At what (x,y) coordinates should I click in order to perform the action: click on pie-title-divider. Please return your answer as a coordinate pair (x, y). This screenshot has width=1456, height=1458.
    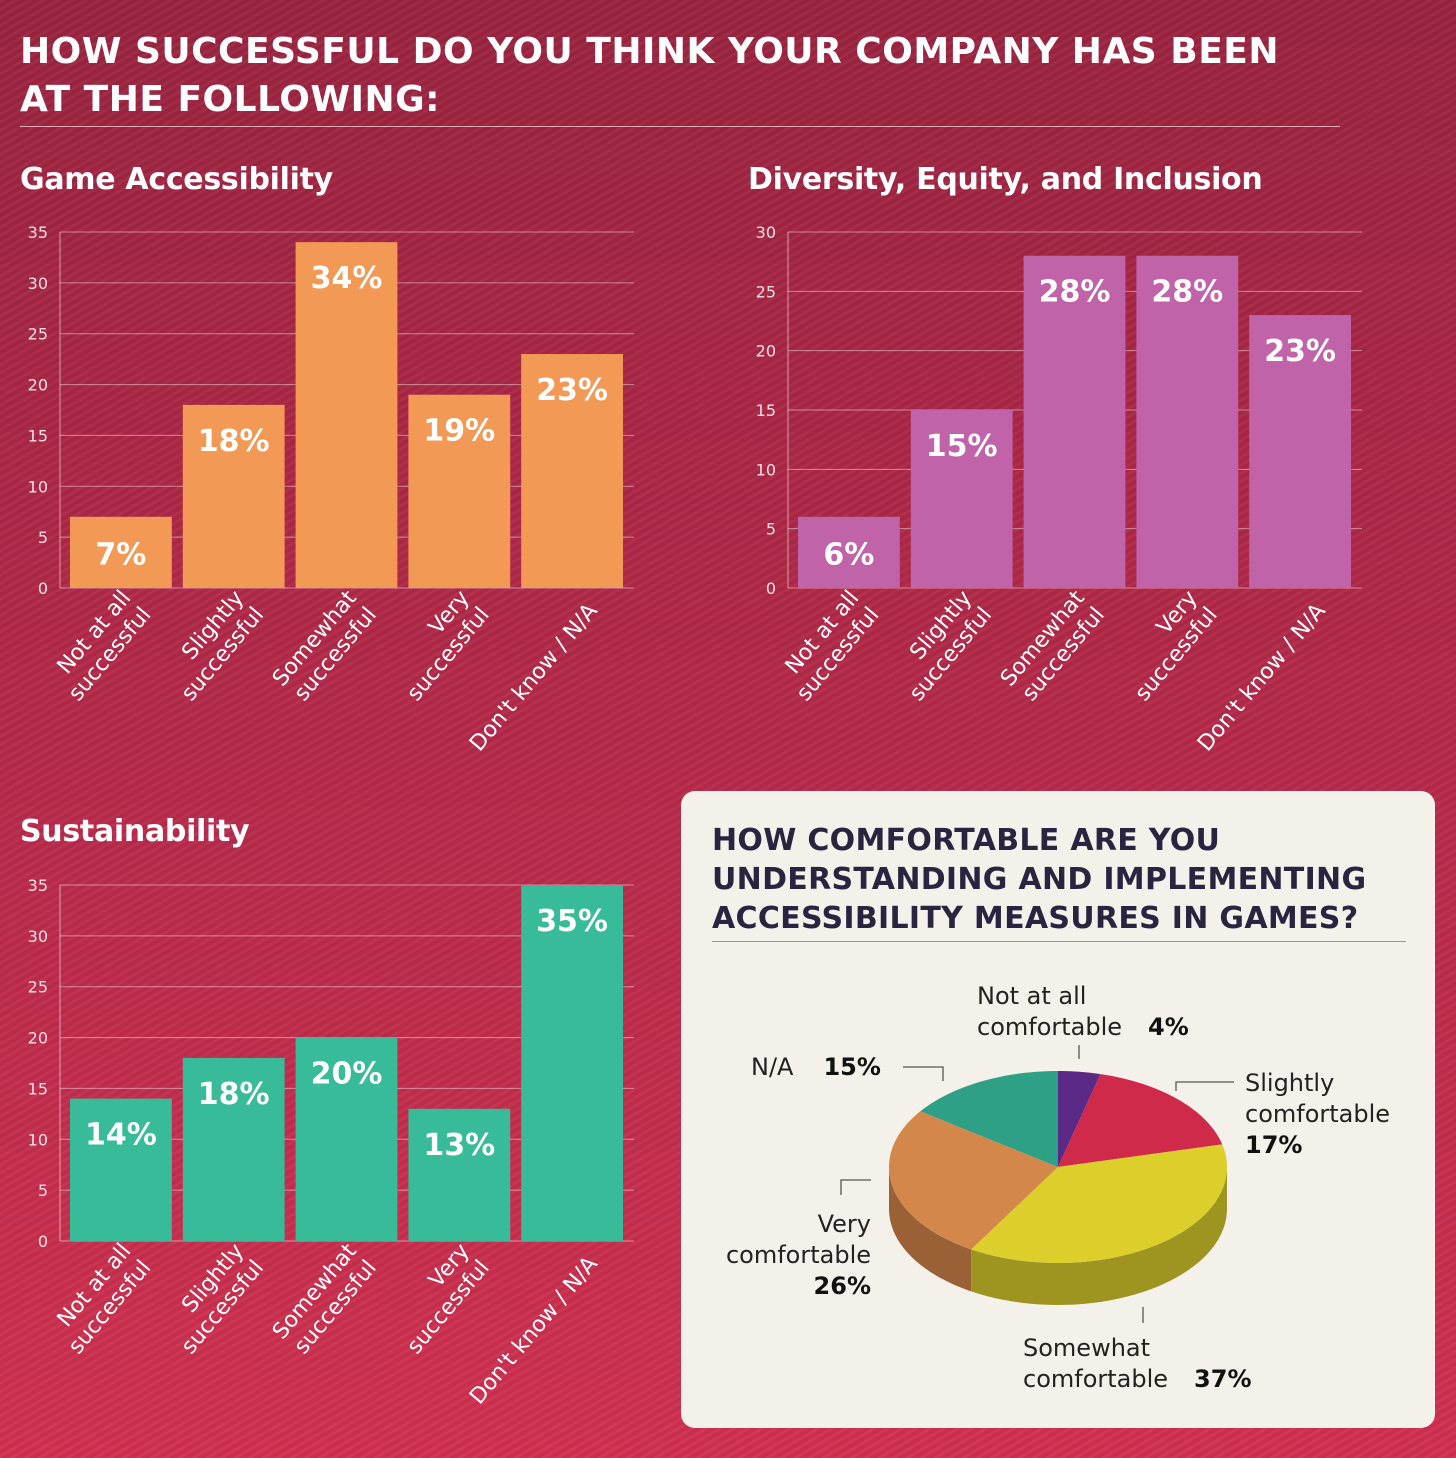
    Looking at the image, I should click on (1059, 941).